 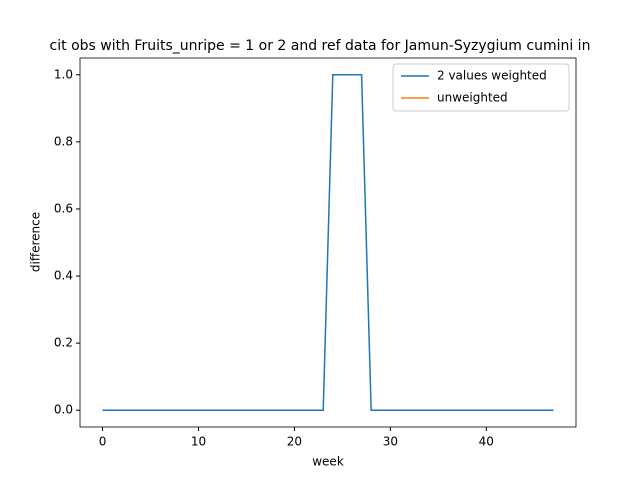 What do you see at coordinates (103, 442) in the screenshot?
I see `x-tick-label: 0` at bounding box center [103, 442].